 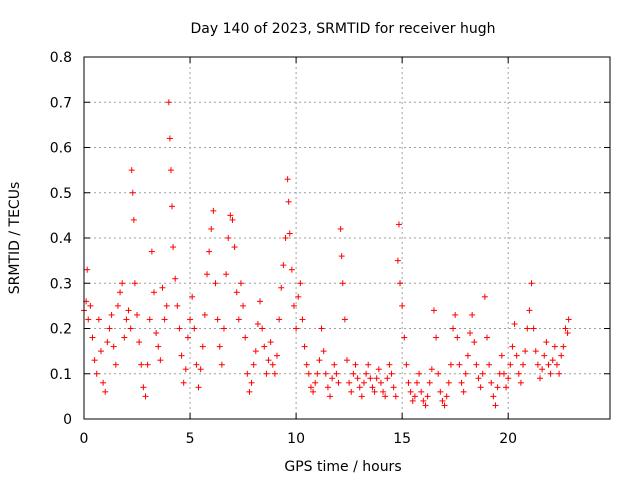 What do you see at coordinates (84, 439) in the screenshot?
I see `x-tick-label: 0` at bounding box center [84, 439].